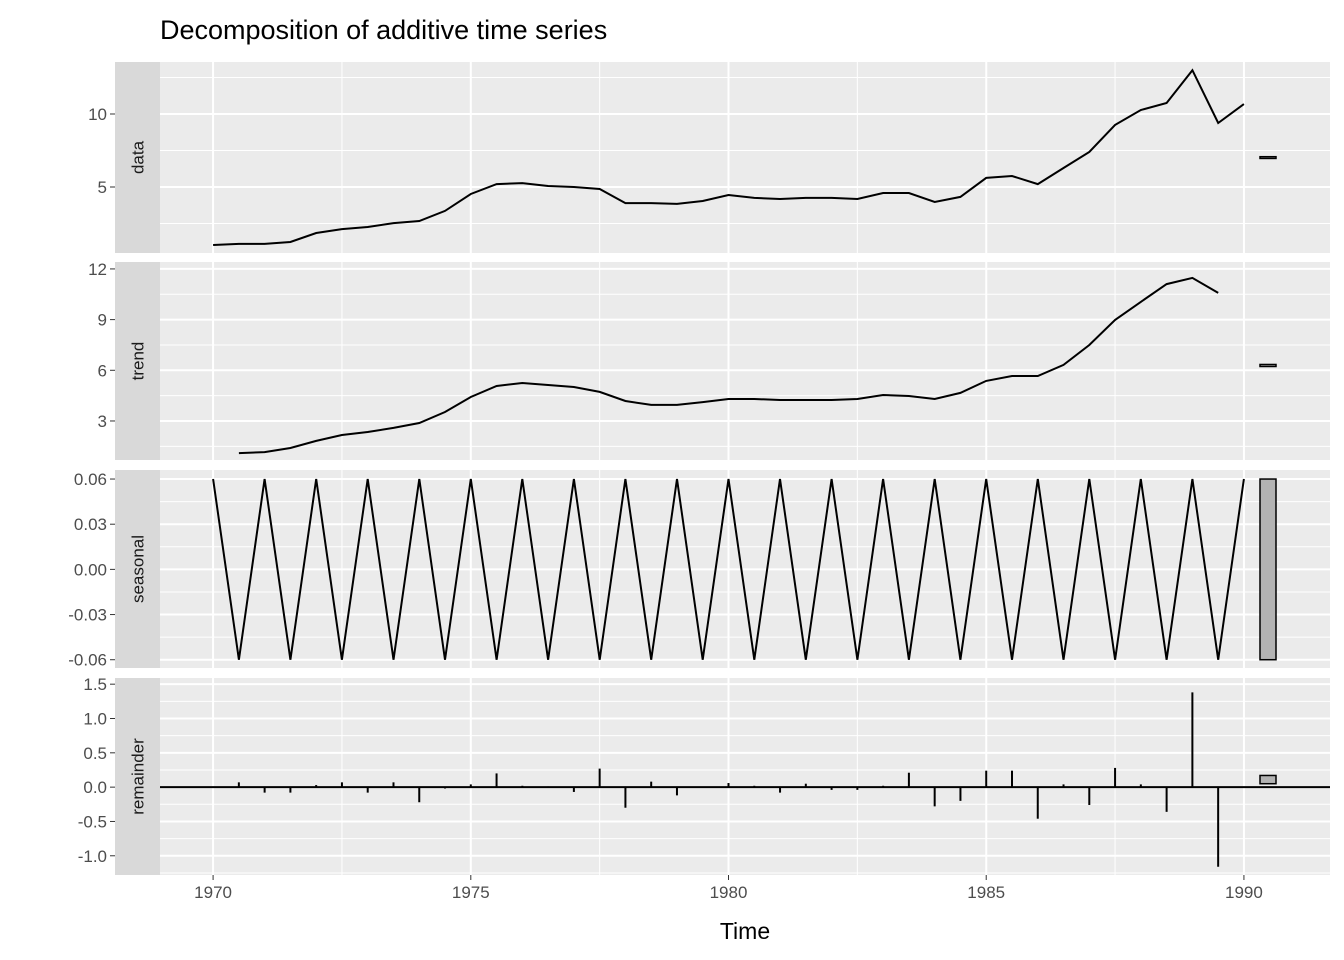  I want to click on y-tick-label: 9, so click(102, 320).